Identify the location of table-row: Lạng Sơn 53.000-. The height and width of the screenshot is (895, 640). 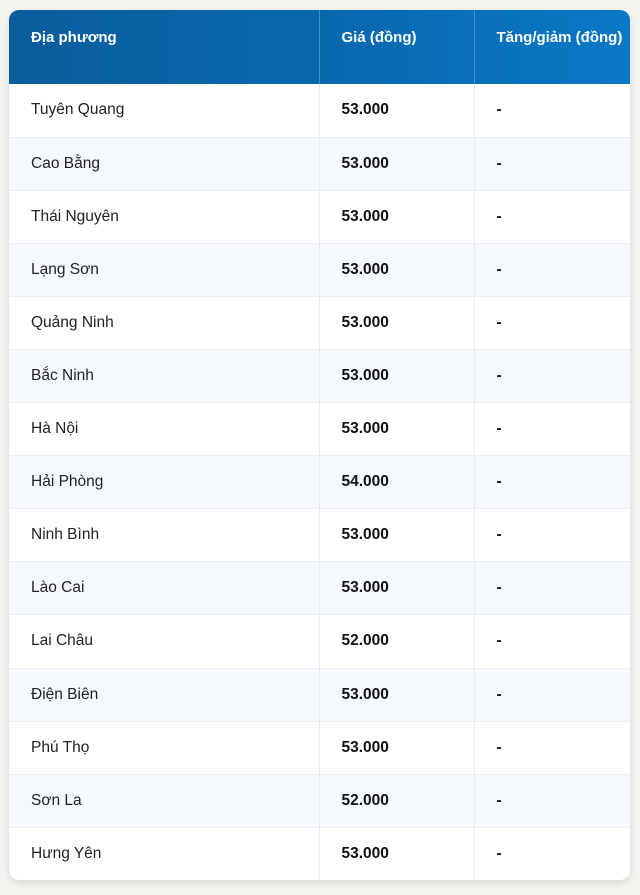
(319, 269).